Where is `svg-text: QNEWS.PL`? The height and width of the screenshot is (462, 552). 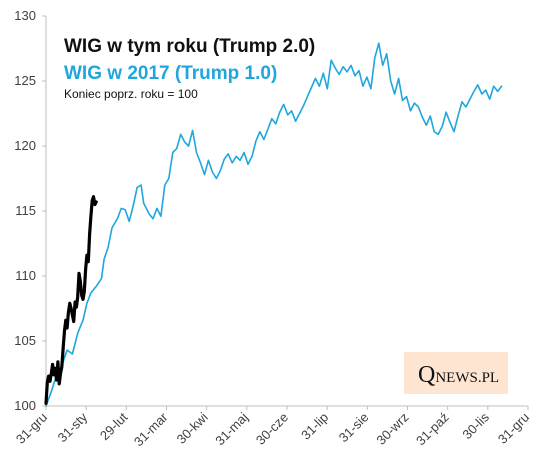
svg-text: QNEWS.PL is located at coordinates (458, 375).